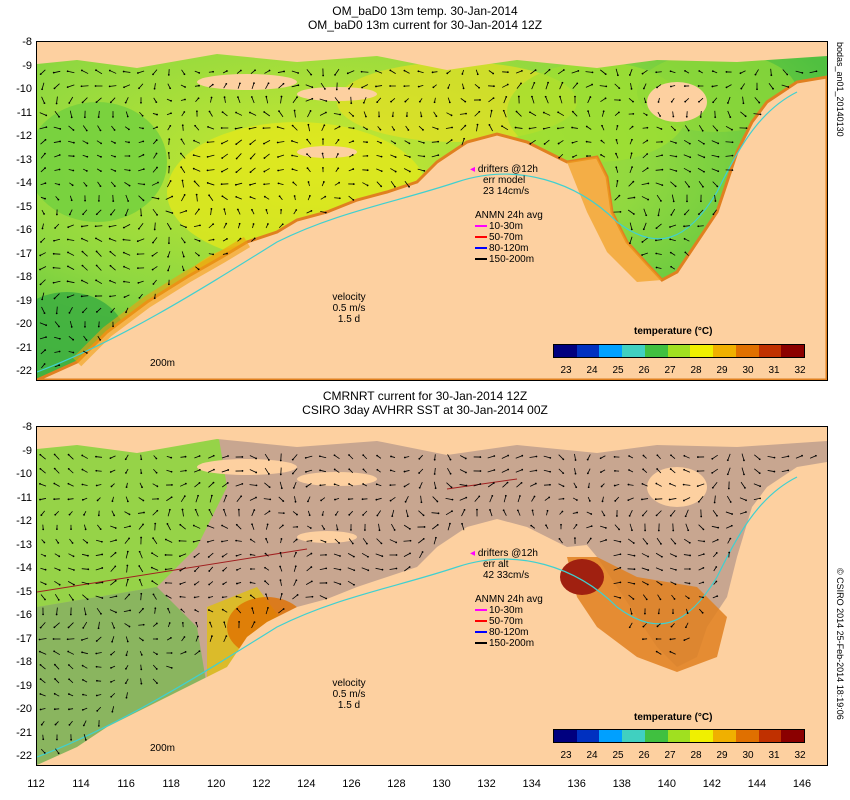 The width and height of the screenshot is (850, 800). What do you see at coordinates (163, 748) in the screenshot?
I see `bottom-scale-label: 200m` at bounding box center [163, 748].